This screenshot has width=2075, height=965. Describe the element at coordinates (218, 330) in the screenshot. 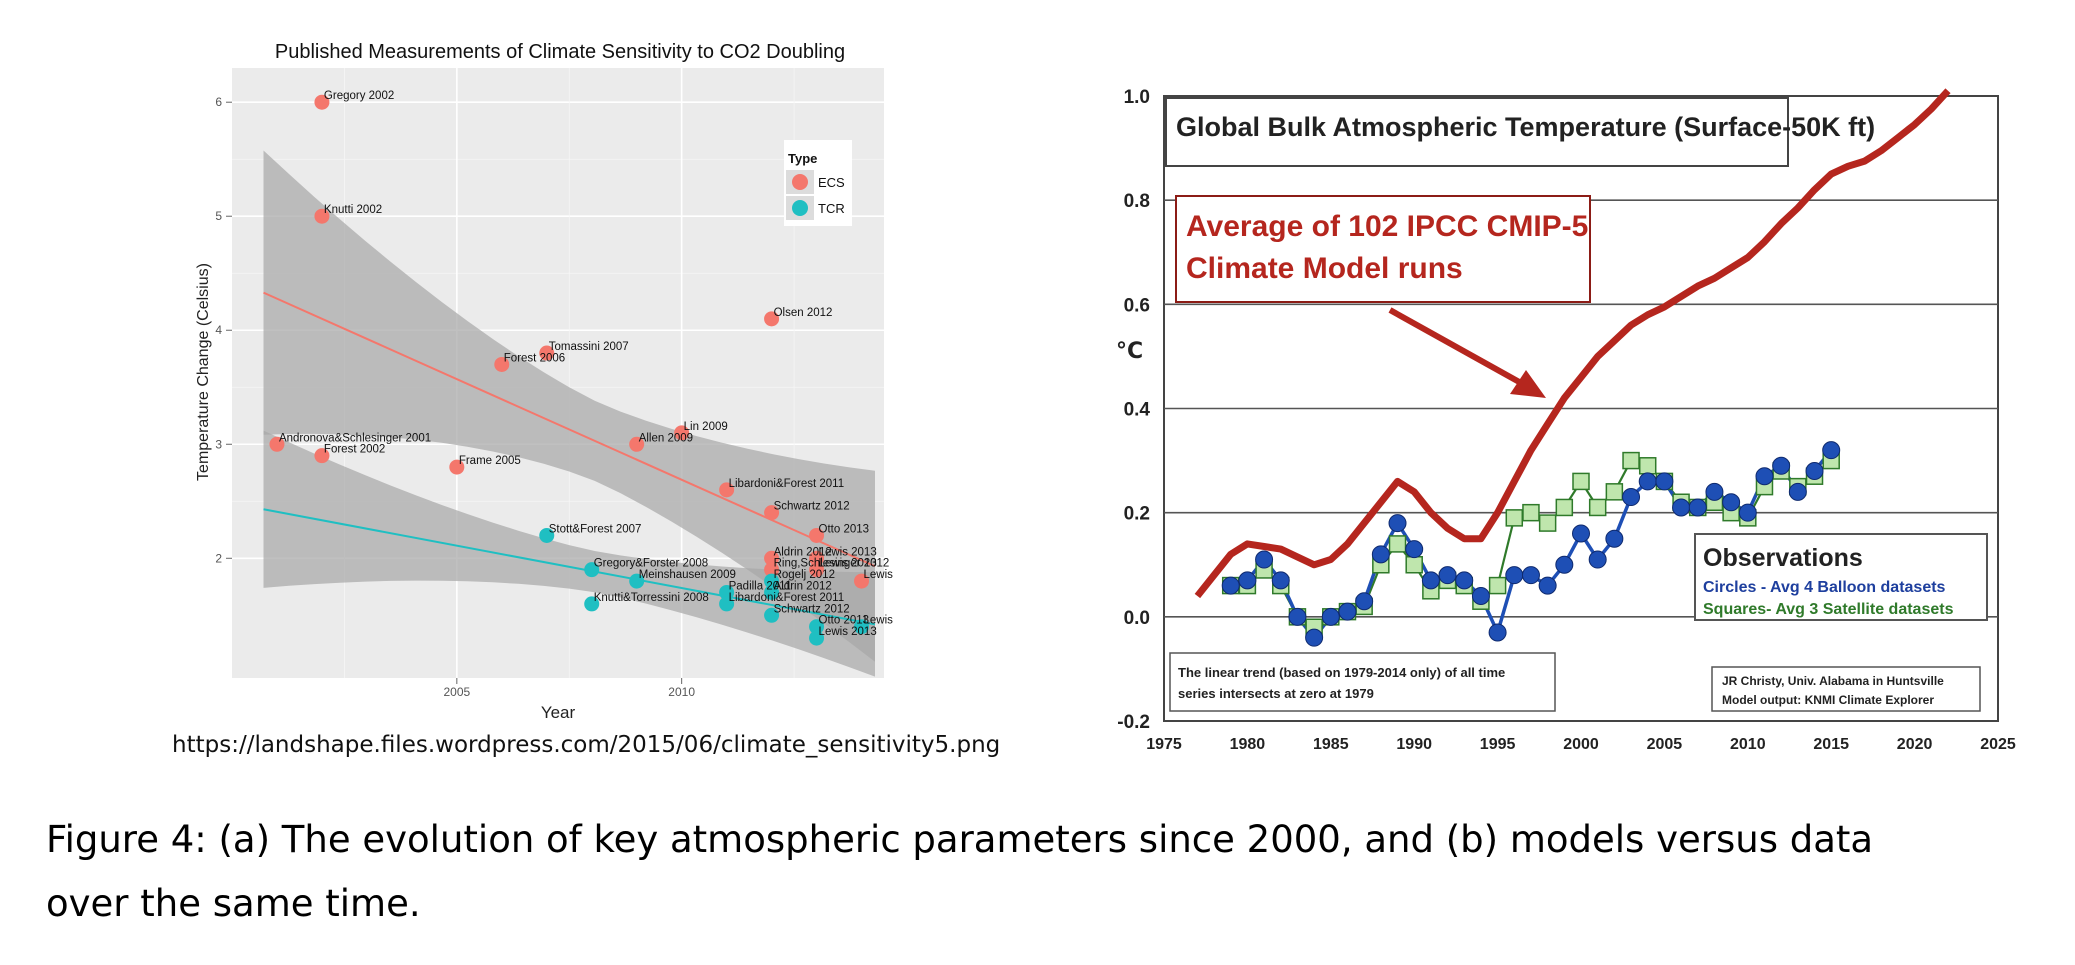

I see `a-ytick-label: 4` at that location.